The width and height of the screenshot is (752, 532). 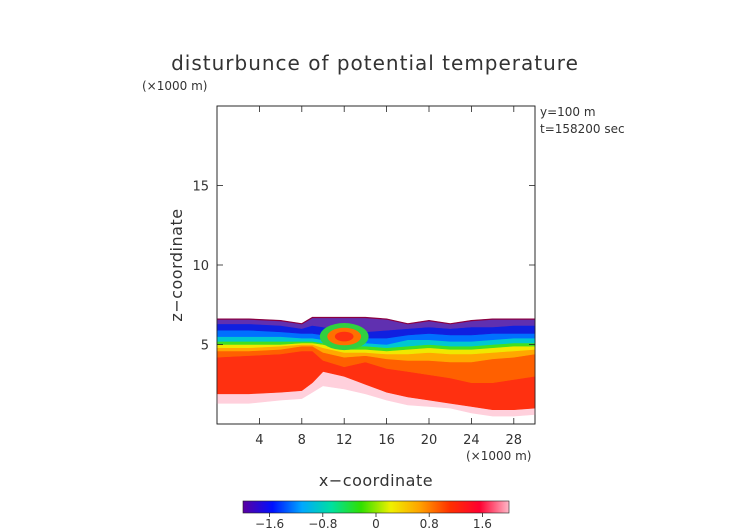 I want to click on warm-anomaly-core, so click(x=344, y=336).